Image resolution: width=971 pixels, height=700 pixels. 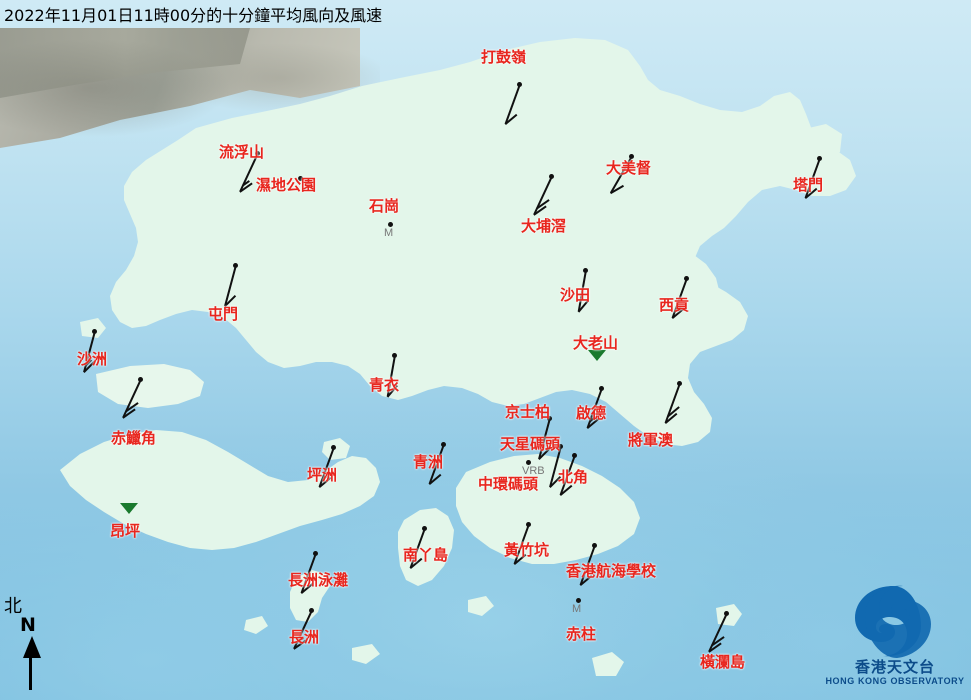 What do you see at coordinates (808, 185) in the screenshot?
I see `station-label: 塔門` at bounding box center [808, 185].